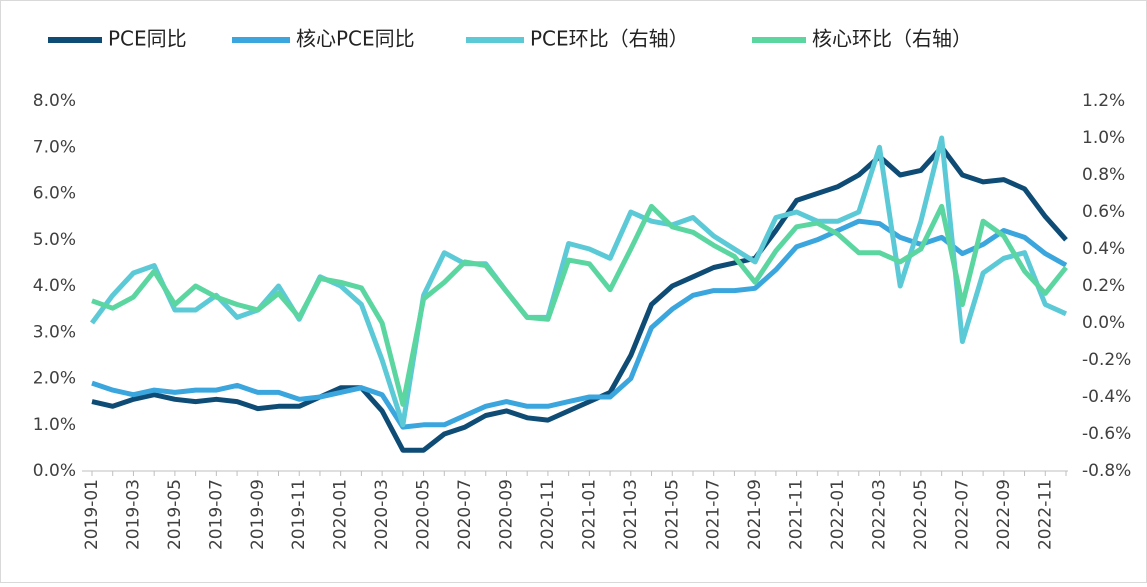 This screenshot has height=587, width=1147. I want to click on y-tick-label: 2.0%, so click(54, 379).